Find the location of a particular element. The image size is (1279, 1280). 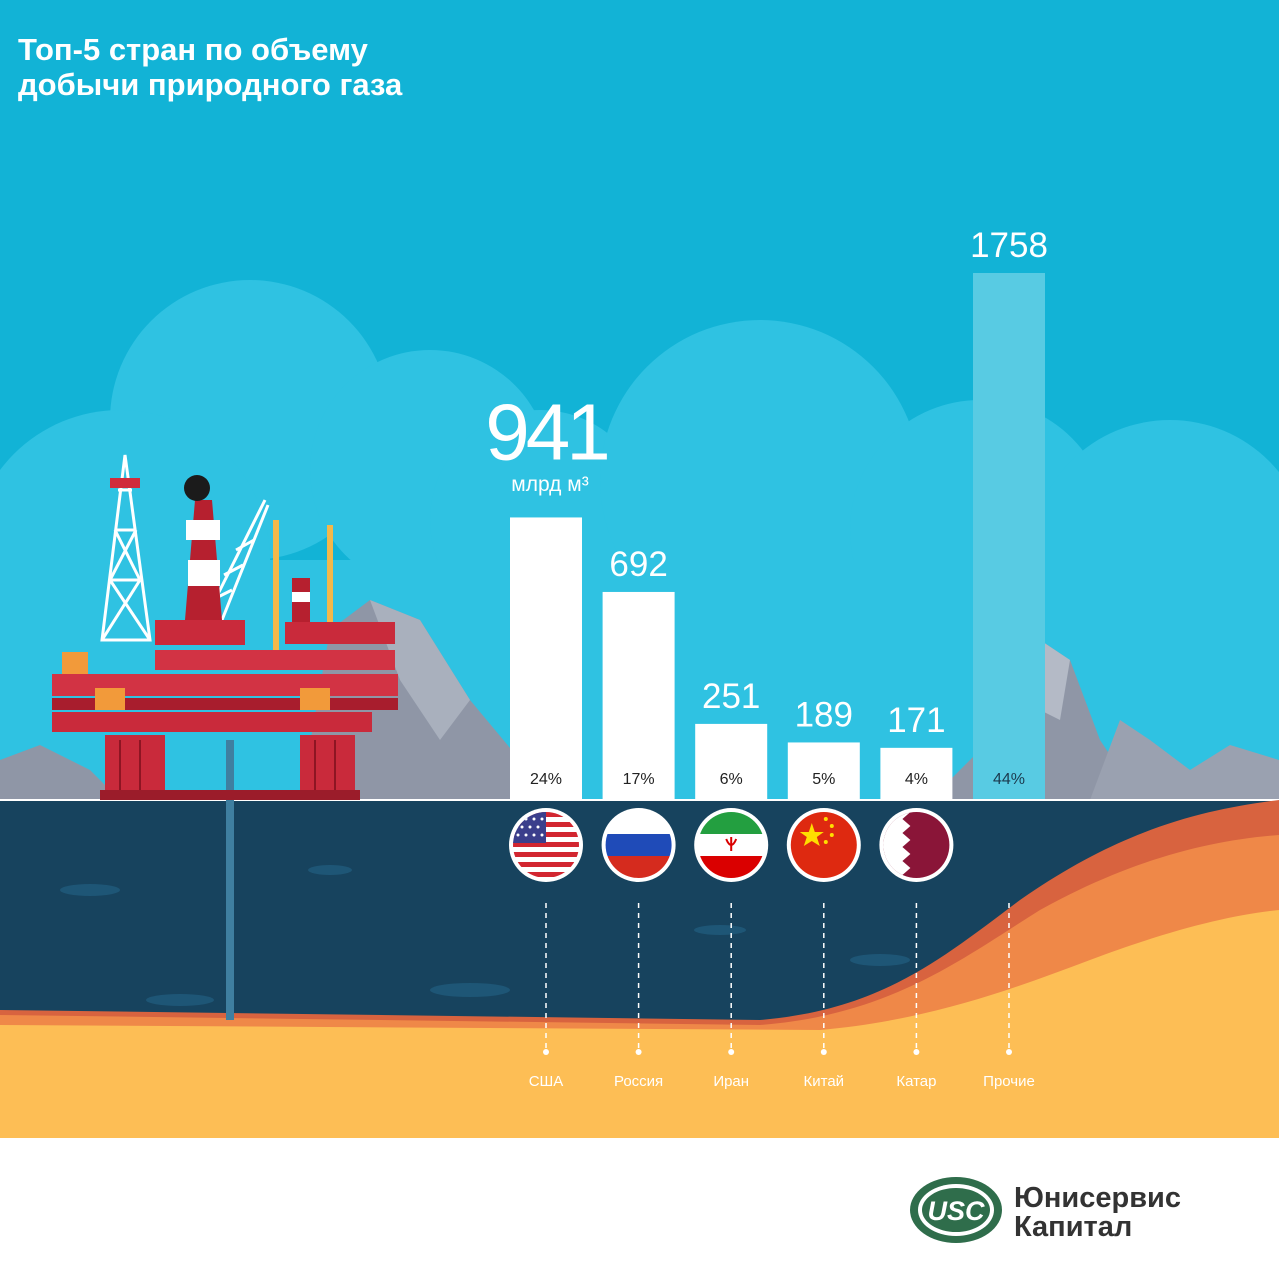

share-label-1: 17% is located at coordinates (639, 779).